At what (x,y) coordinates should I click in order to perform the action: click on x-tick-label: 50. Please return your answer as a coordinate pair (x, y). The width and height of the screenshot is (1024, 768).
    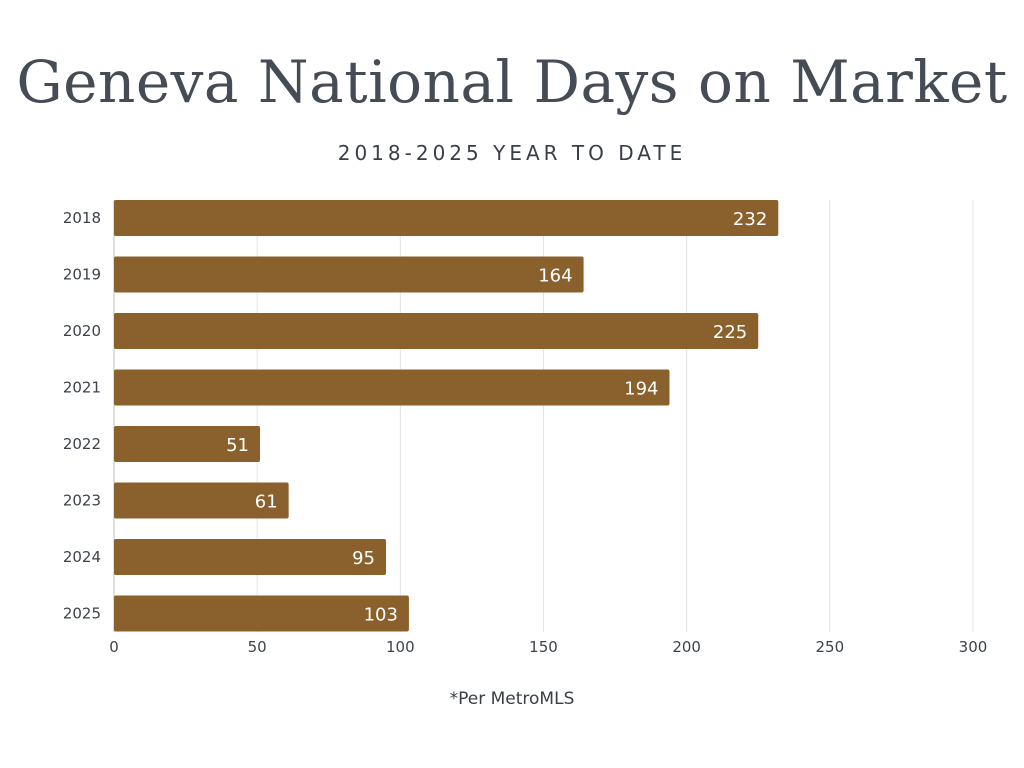
    Looking at the image, I should click on (257, 647).